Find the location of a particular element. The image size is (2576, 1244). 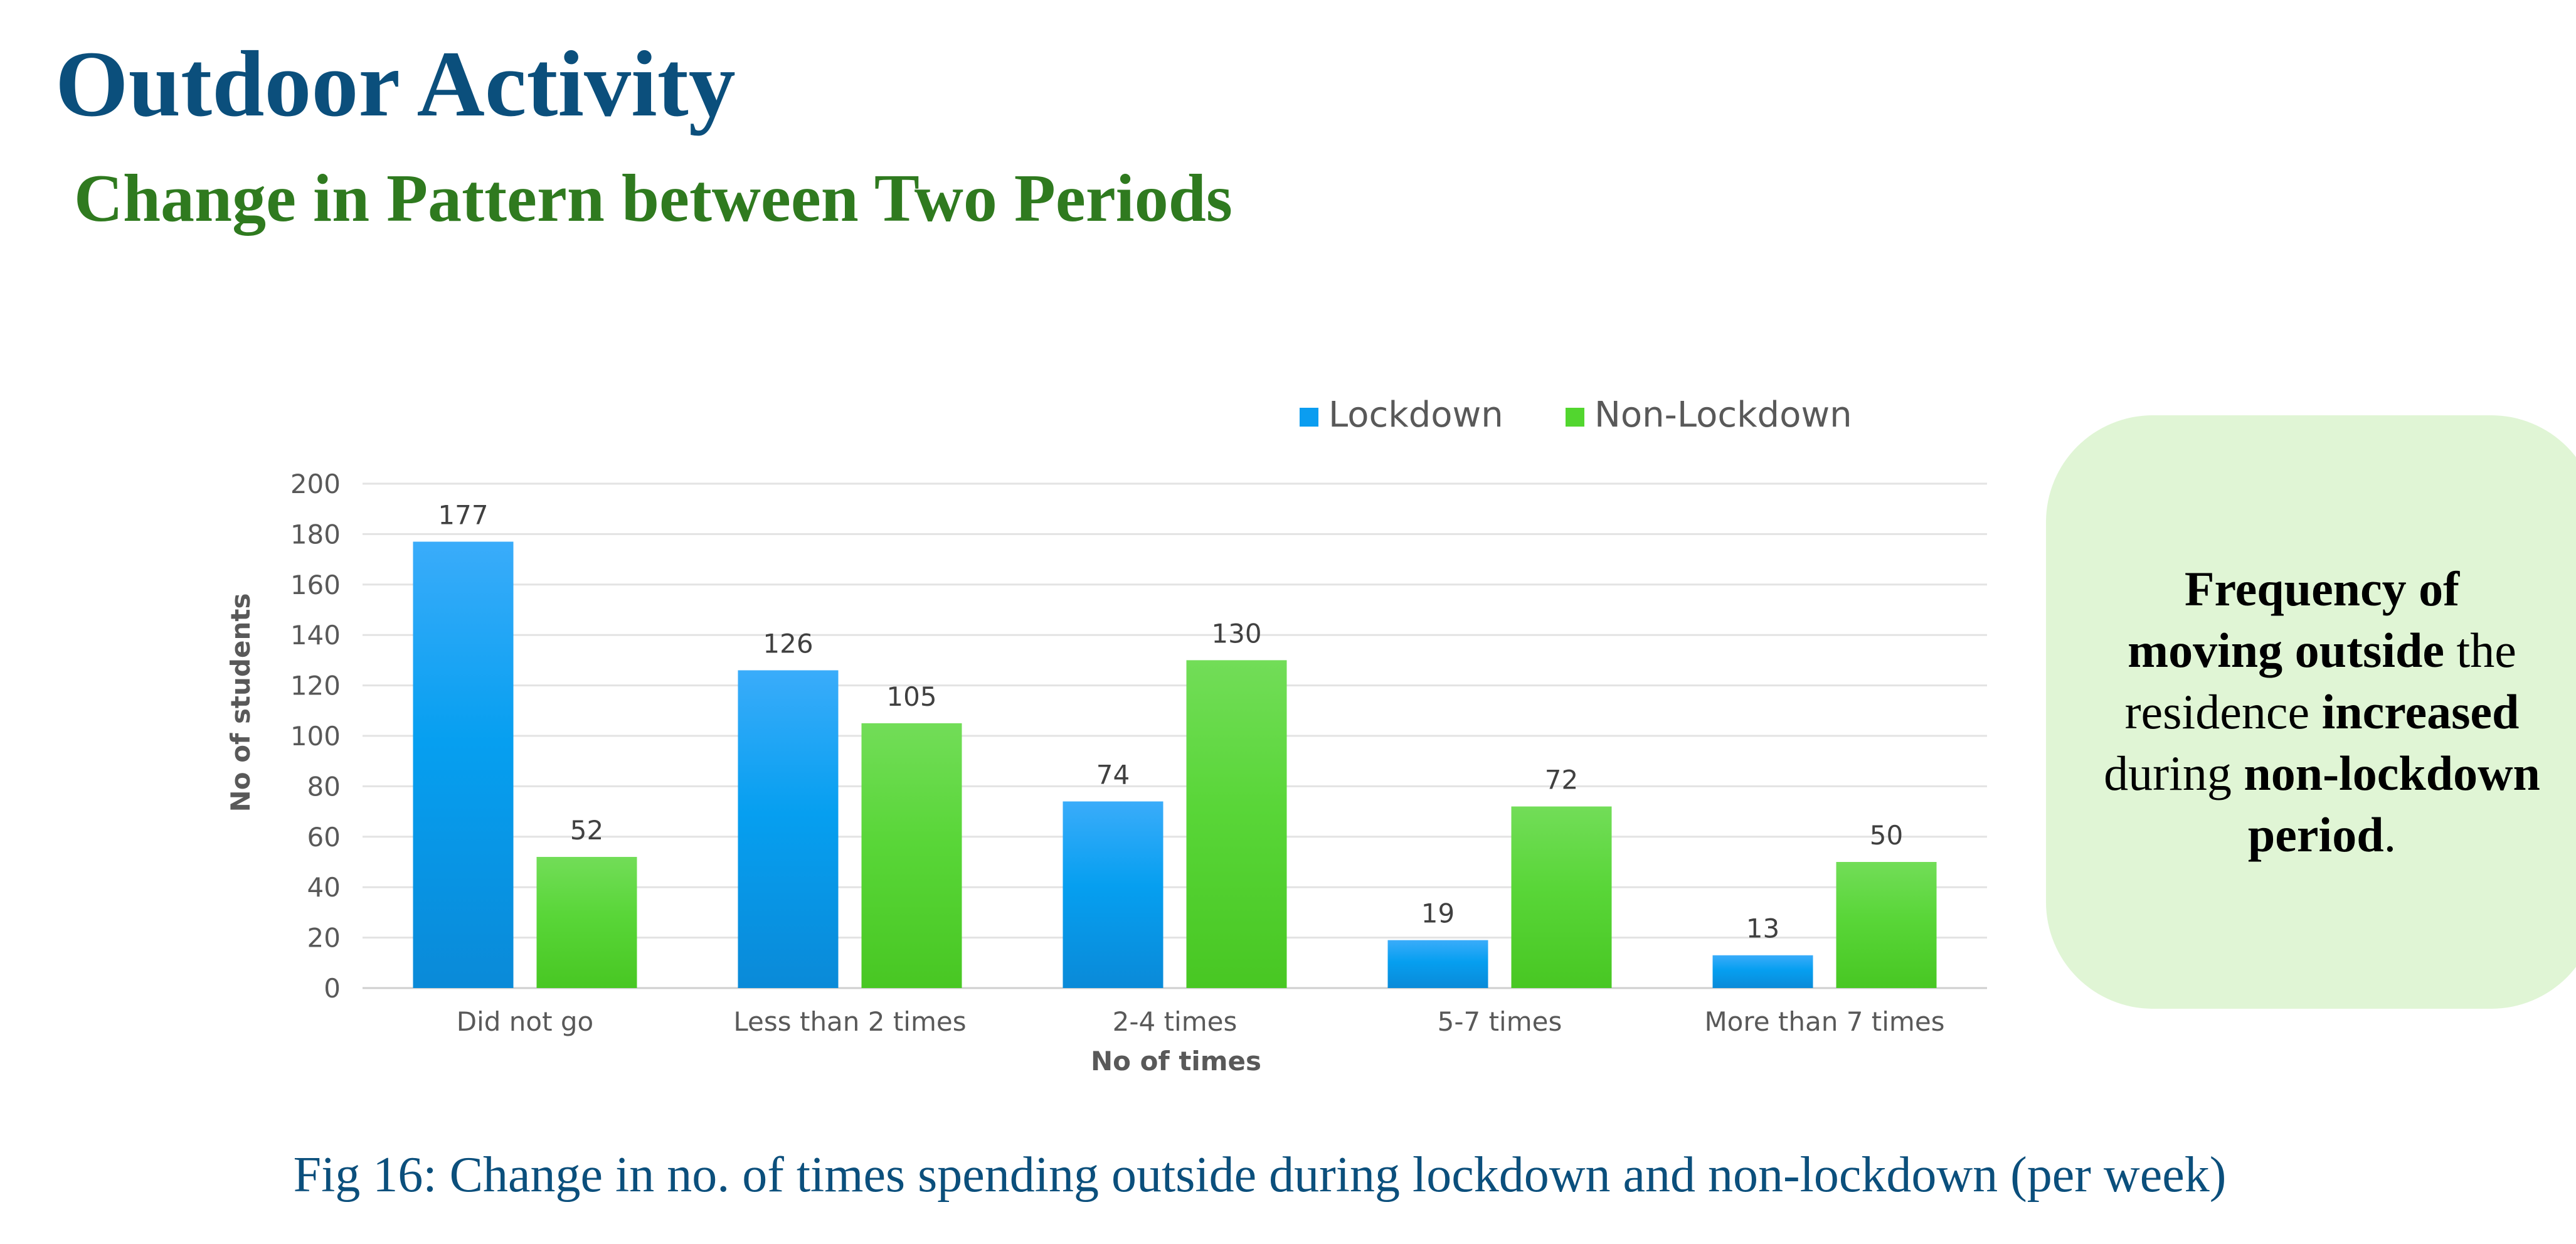

y-axis-title: No of students is located at coordinates (240, 702).